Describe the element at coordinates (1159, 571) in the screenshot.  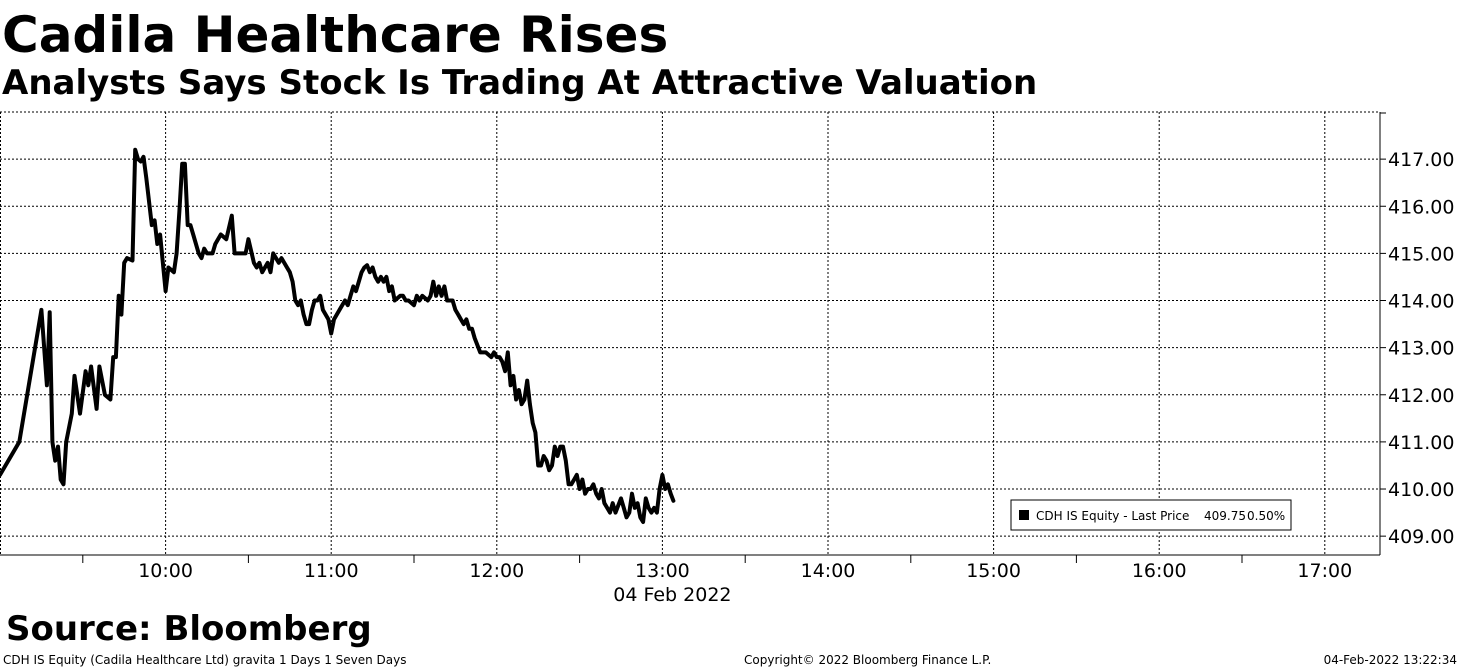
I see `x-tick-label: 16:00` at that location.